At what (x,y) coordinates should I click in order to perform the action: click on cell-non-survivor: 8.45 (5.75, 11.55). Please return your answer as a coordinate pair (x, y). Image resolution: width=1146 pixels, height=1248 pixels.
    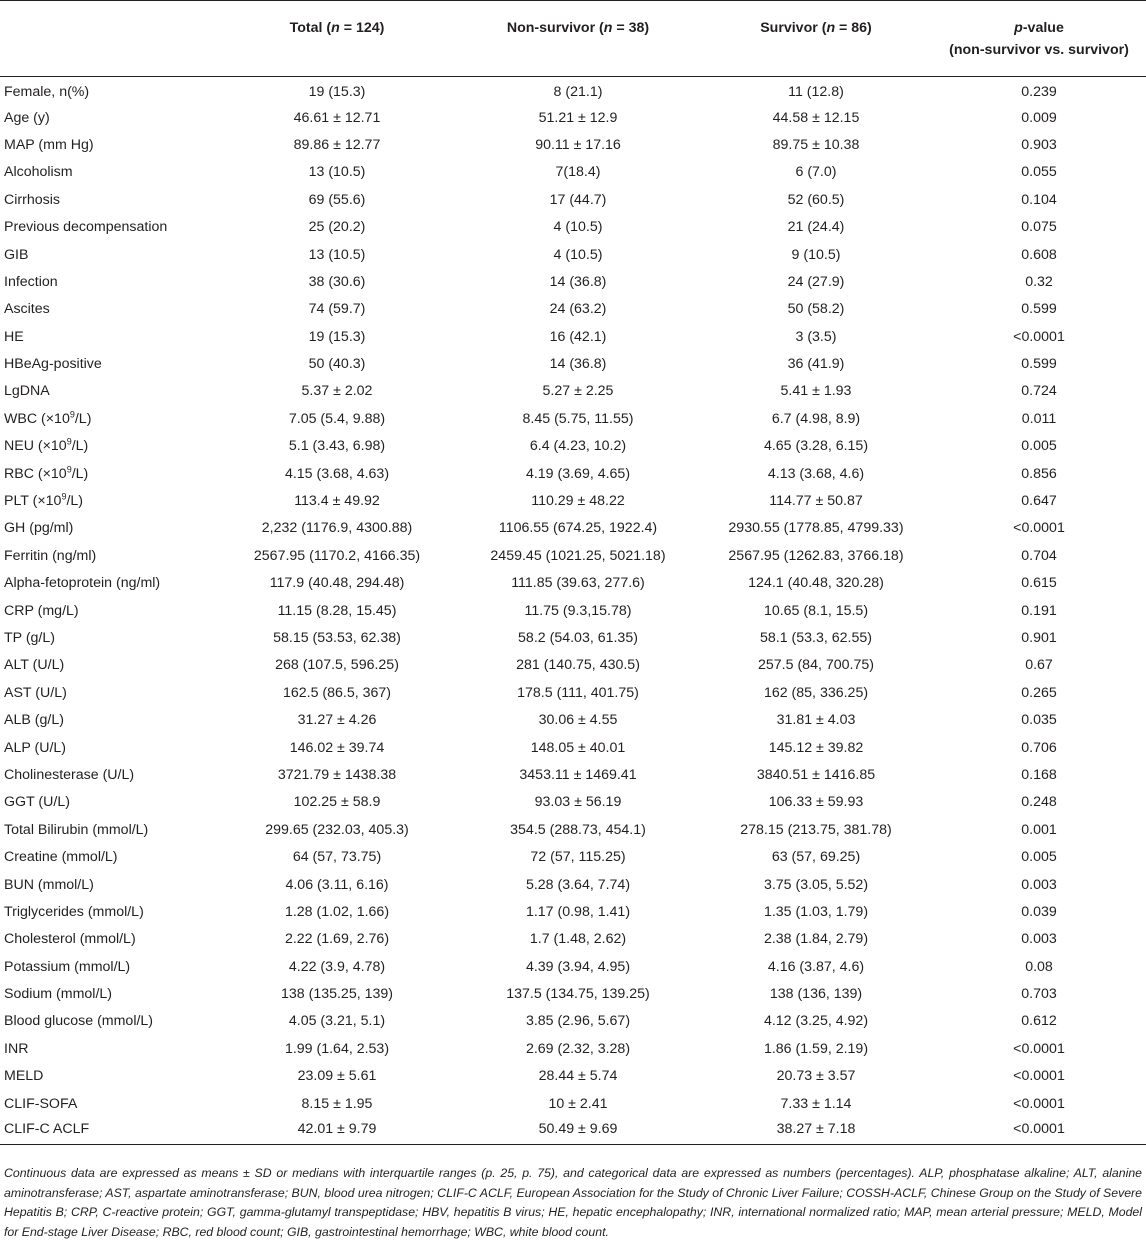
    Looking at the image, I should click on (578, 418).